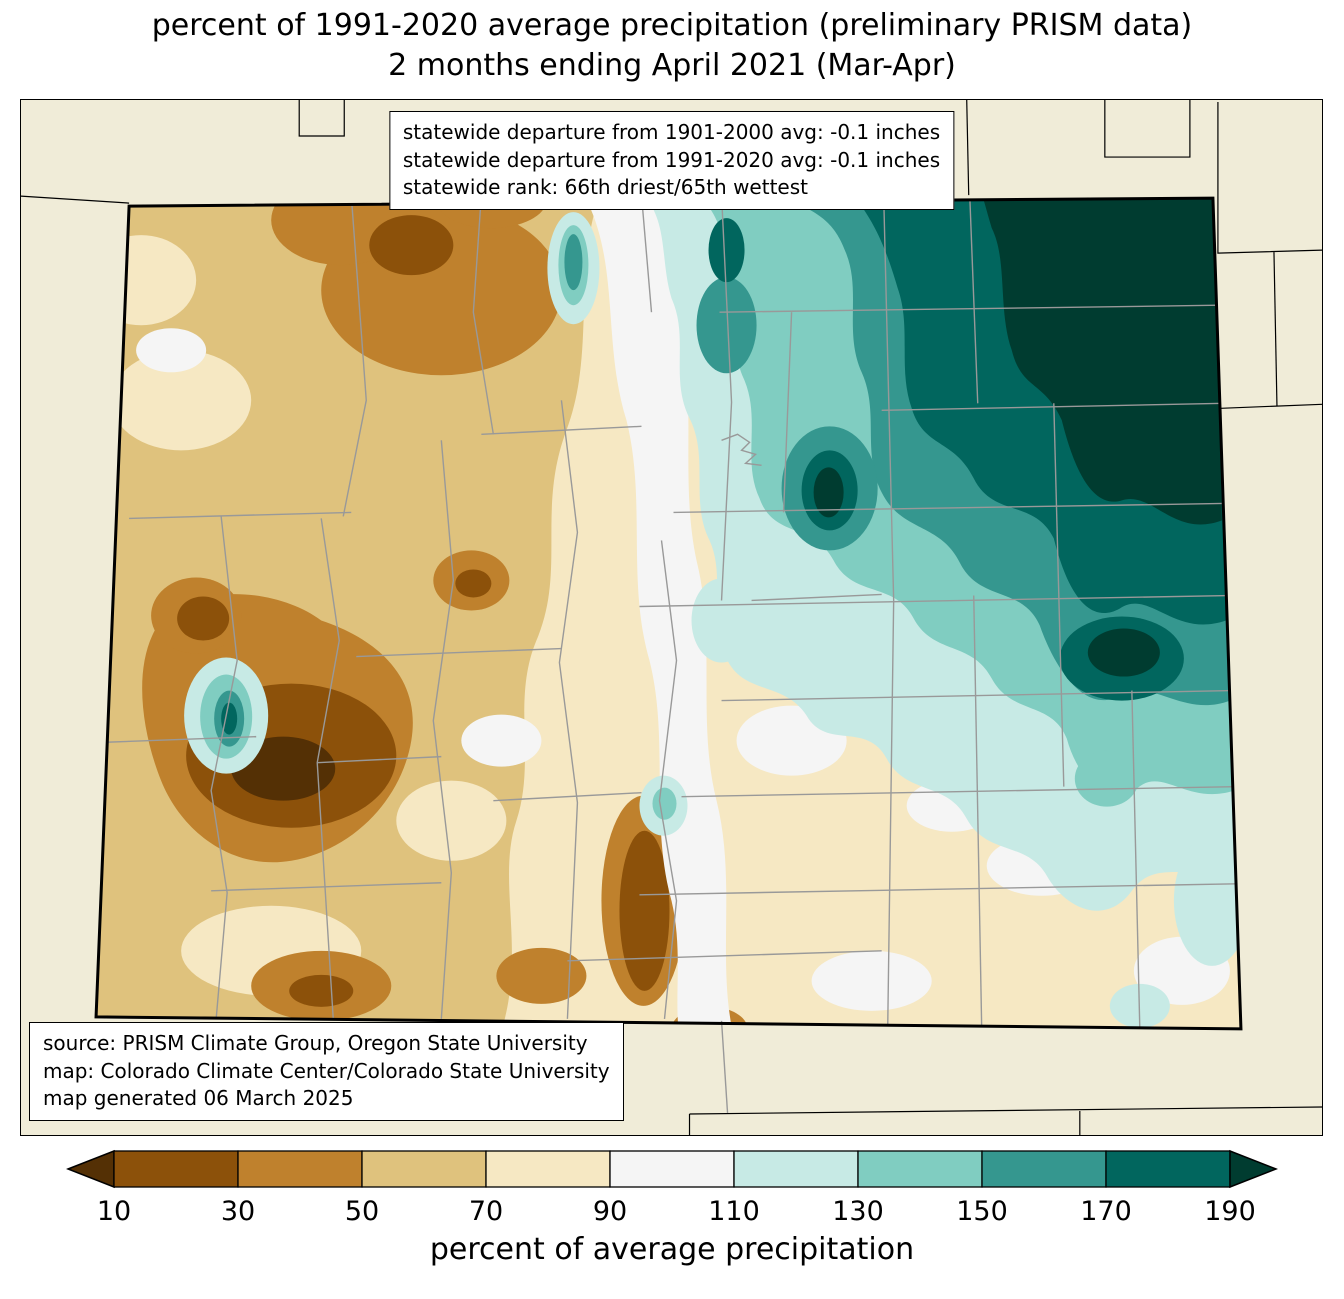 Image resolution: width=1344 pixels, height=1299 pixels. Describe the element at coordinates (734, 1211) in the screenshot. I see `colorbar-tick-label: 110` at that location.